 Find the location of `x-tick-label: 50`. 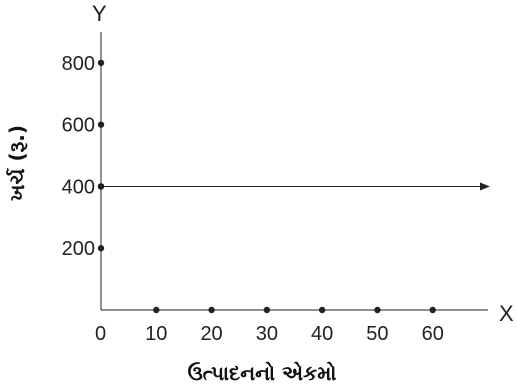

x-tick-label: 50 is located at coordinates (377, 334).